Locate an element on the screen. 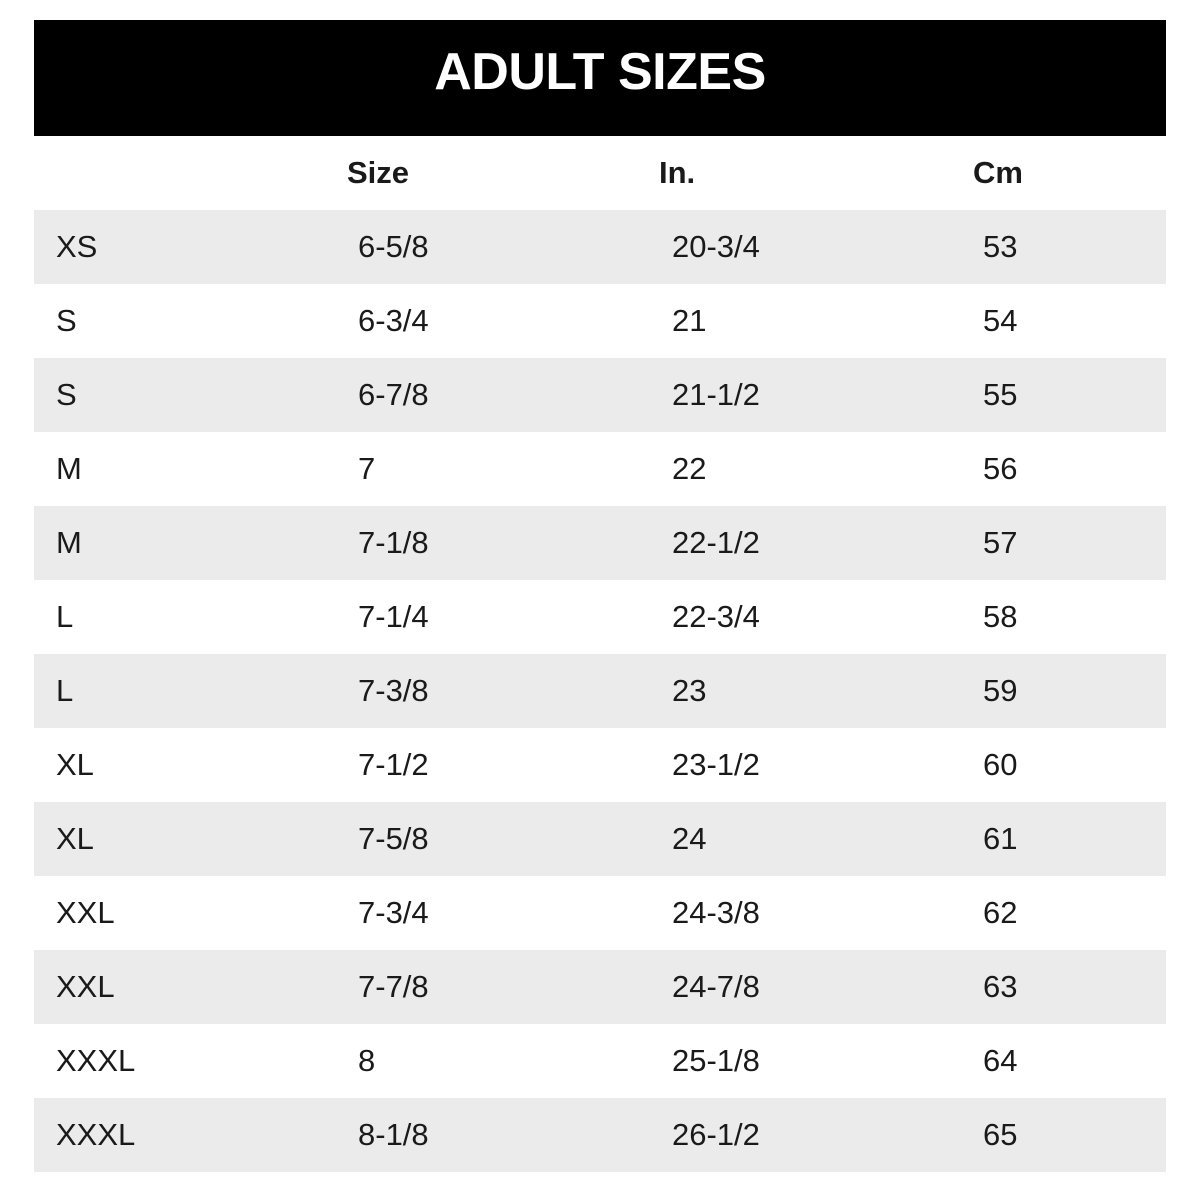  table-row: XXL 7-3/4 24-3/8 62 is located at coordinates (600, 913).